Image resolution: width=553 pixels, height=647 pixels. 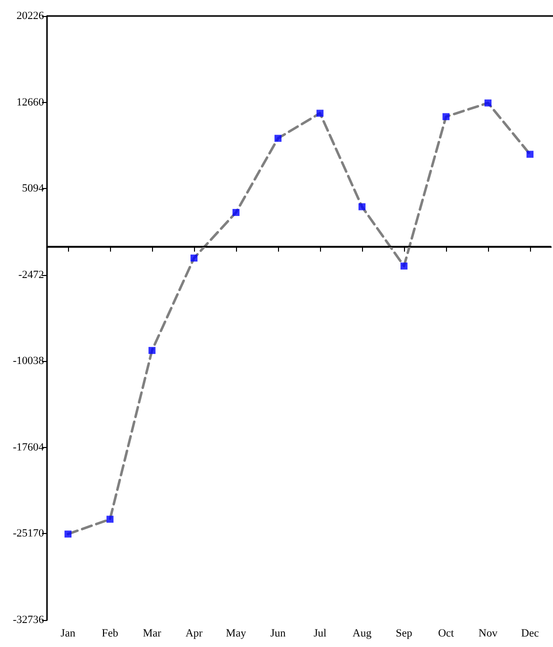 I want to click on x-tick-label: Jan, so click(x=68, y=634).